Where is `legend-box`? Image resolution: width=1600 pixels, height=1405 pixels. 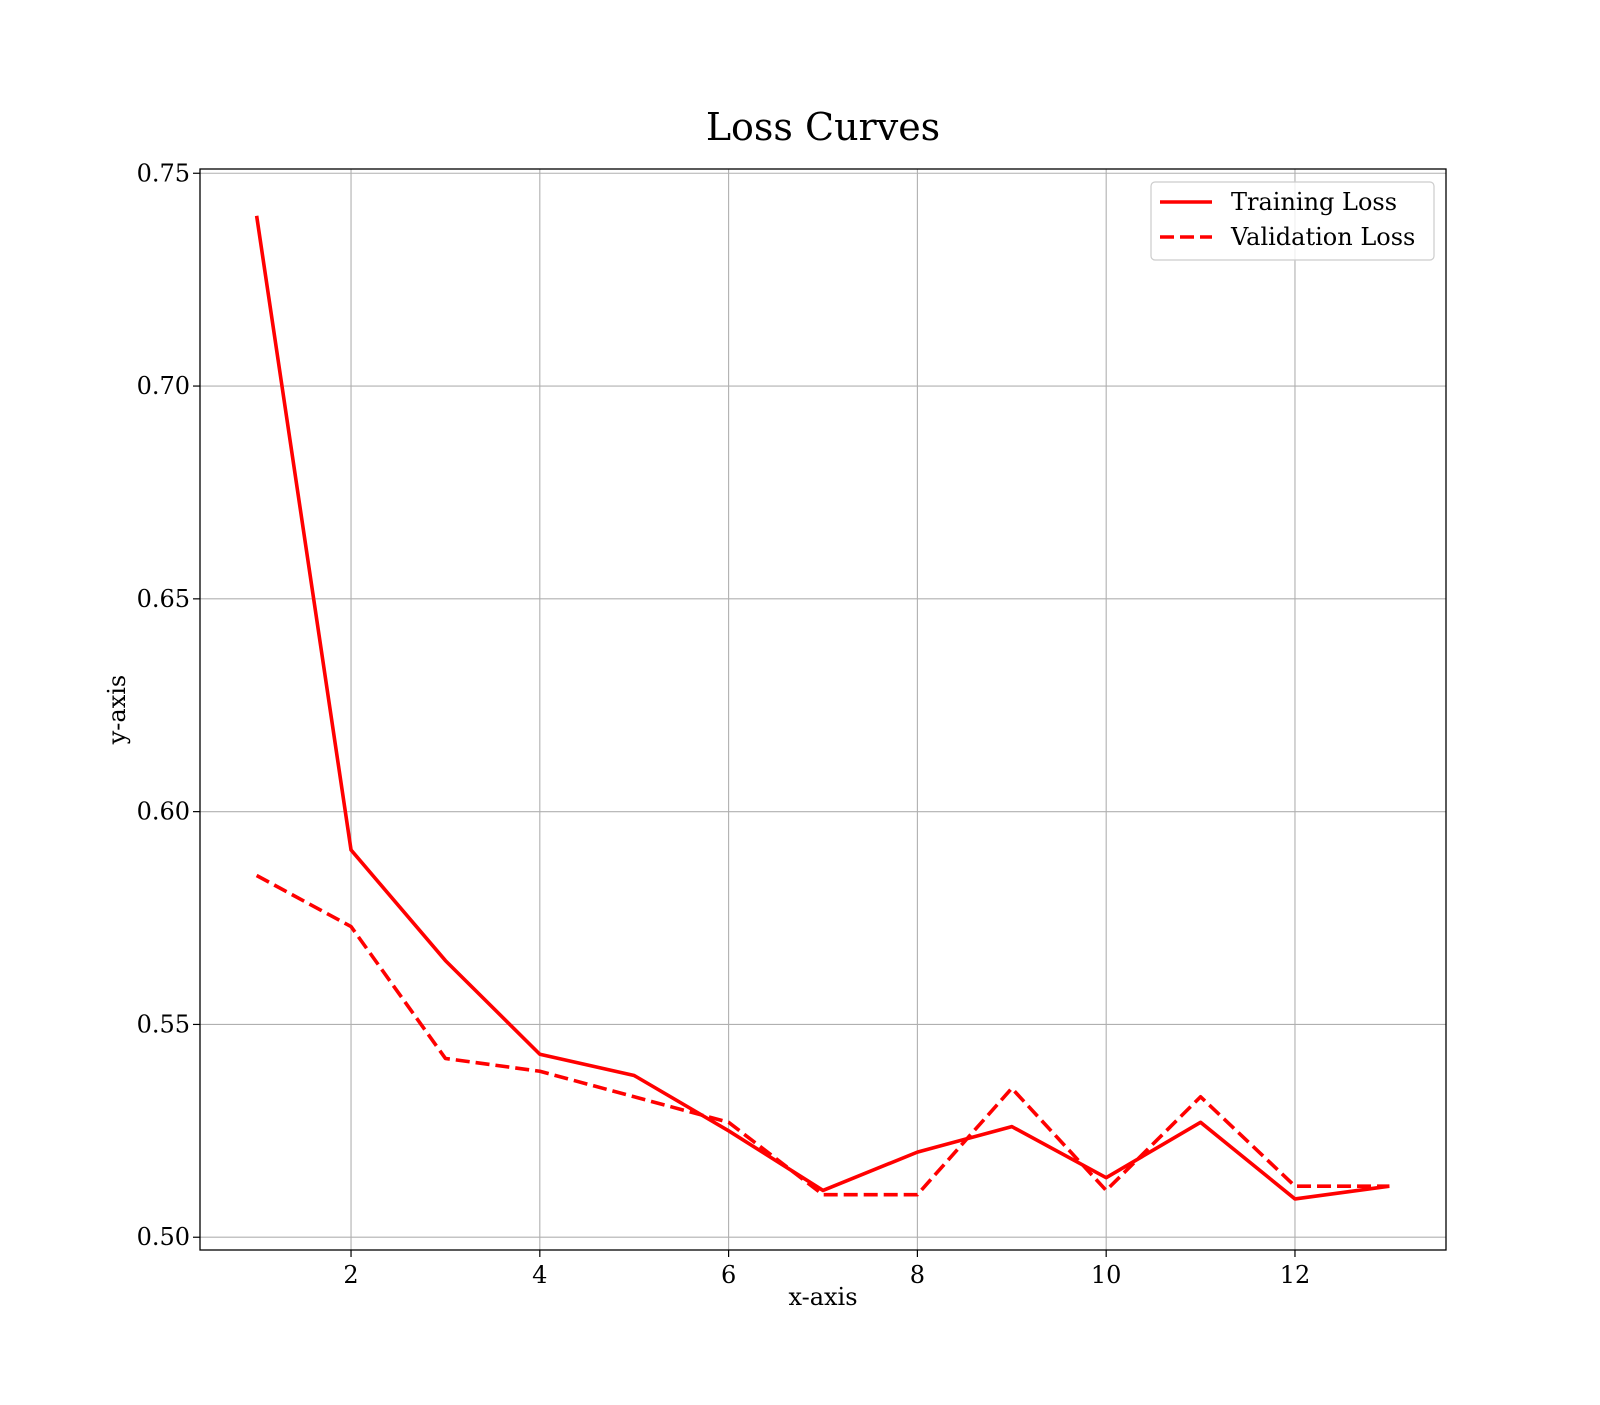
legend-box is located at coordinates (1292, 221).